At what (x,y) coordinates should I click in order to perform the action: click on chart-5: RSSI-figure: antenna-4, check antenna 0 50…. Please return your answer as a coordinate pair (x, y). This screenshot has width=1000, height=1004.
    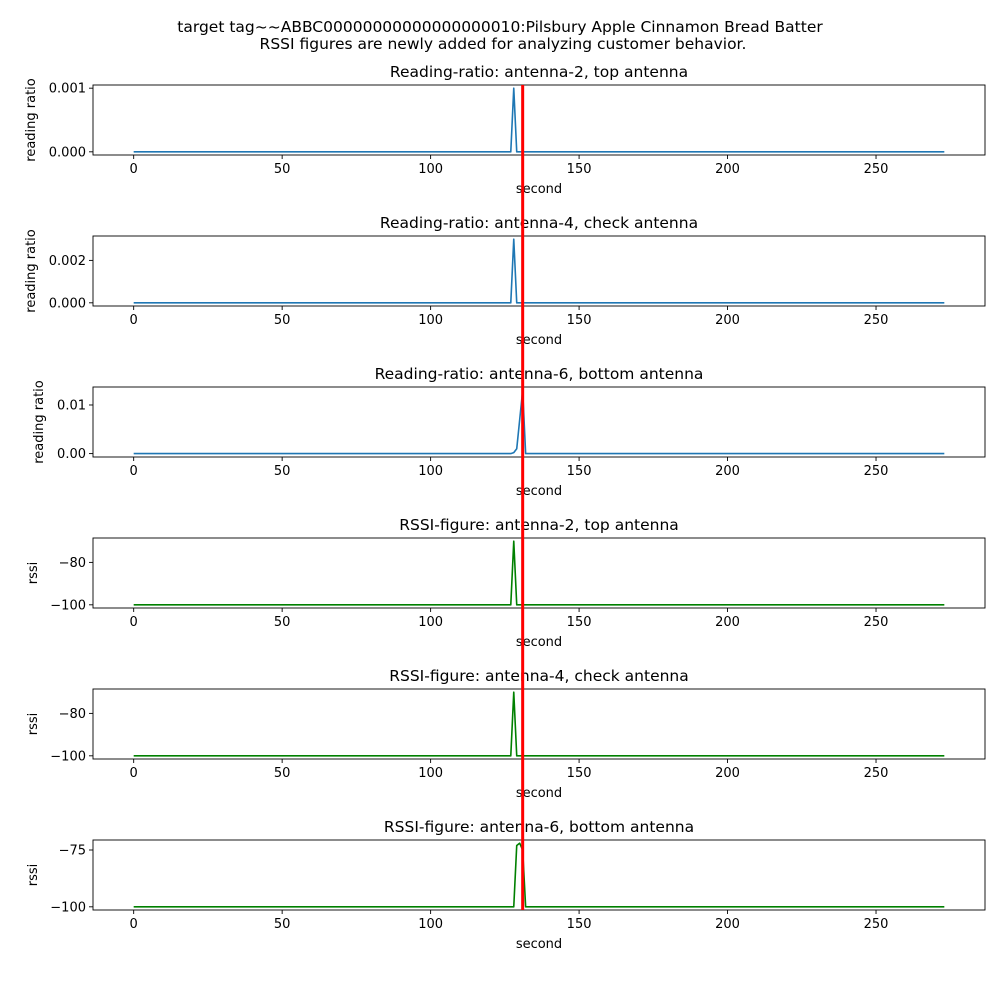
    Looking at the image, I should click on (506, 734).